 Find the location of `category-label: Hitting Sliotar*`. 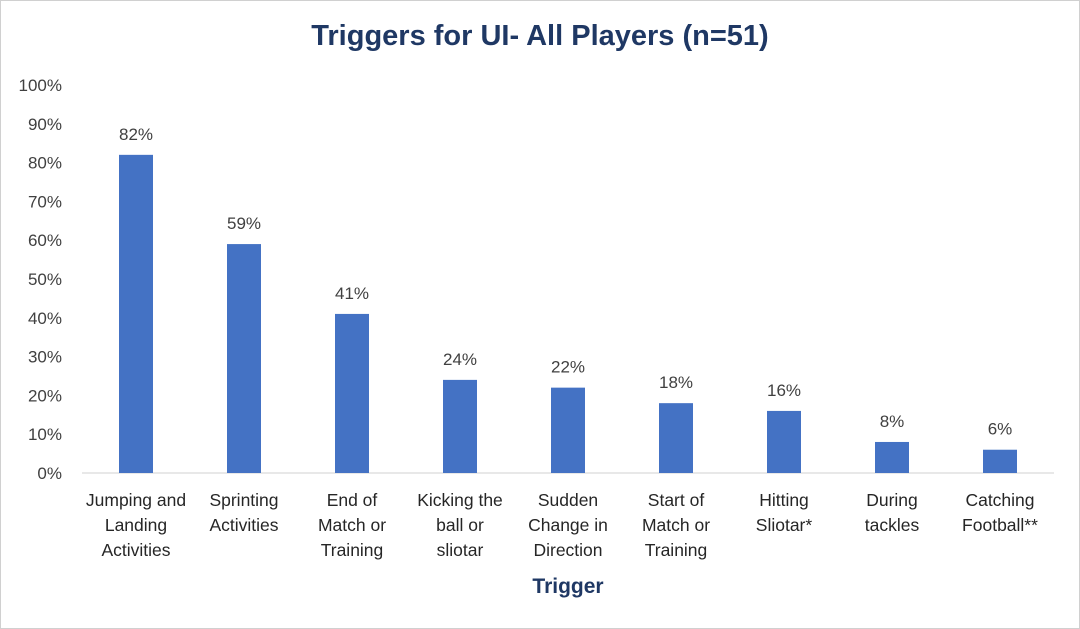

category-label: Hitting Sliotar* is located at coordinates (784, 512).